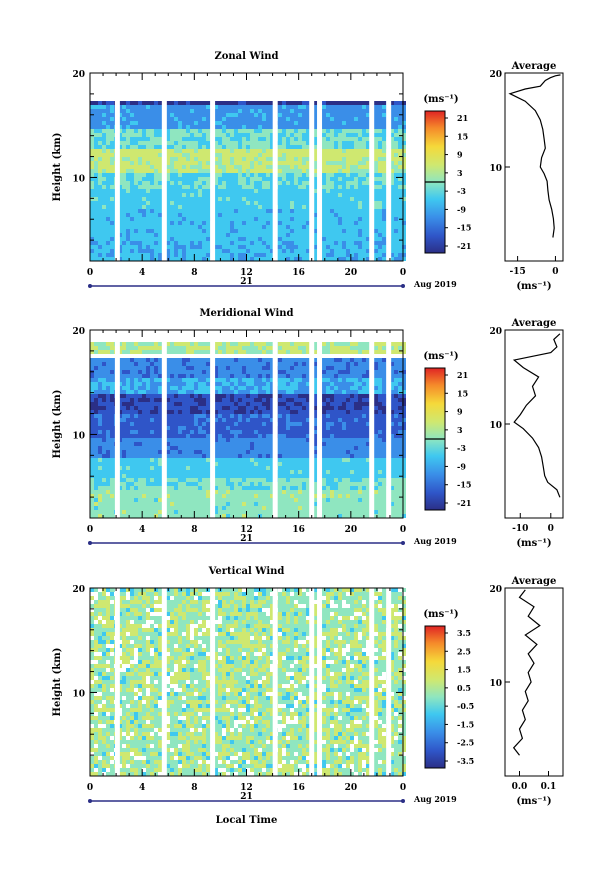 The image size is (616, 873). I want to click on colorbar-tick-label: 15, so click(462, 136).